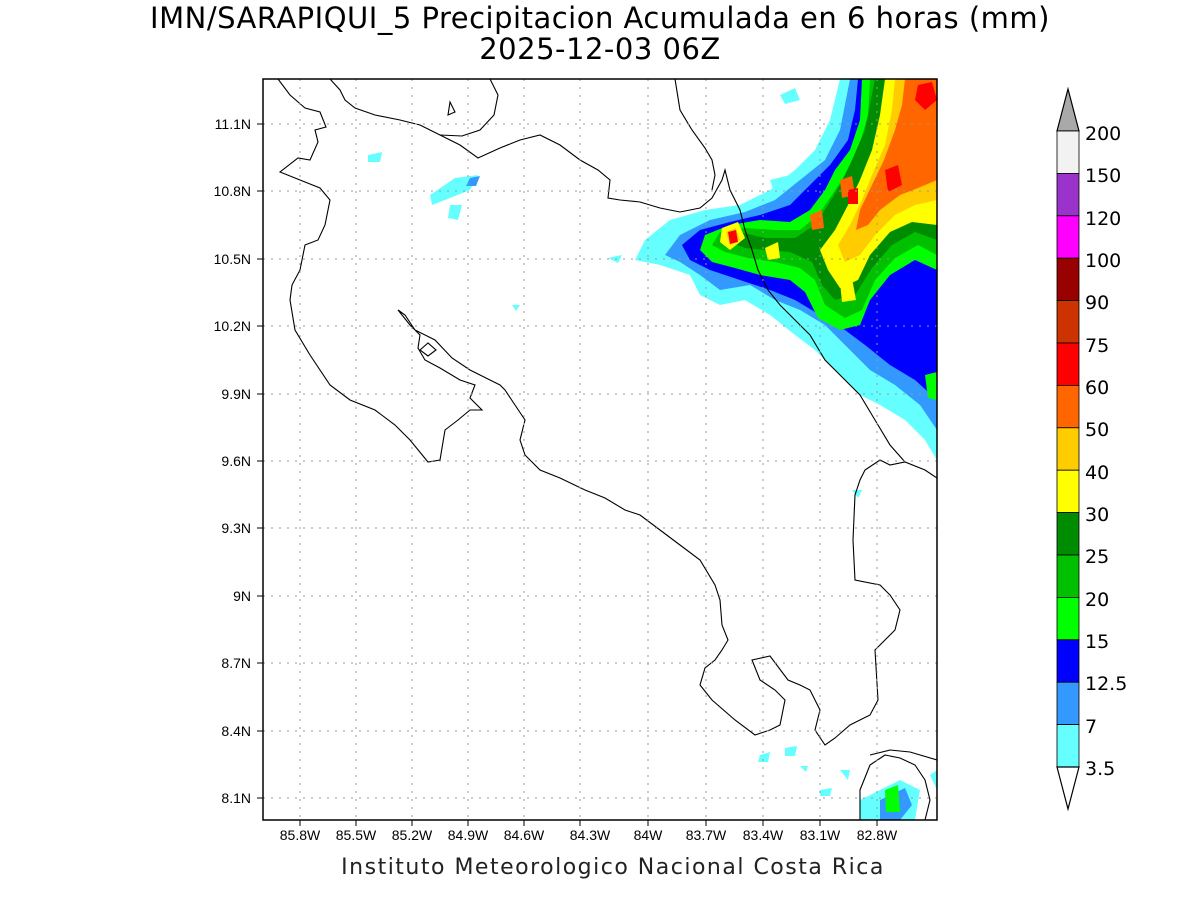 The width and height of the screenshot is (1200, 900). What do you see at coordinates (1097, 515) in the screenshot?
I see `colorbar-label: 30` at bounding box center [1097, 515].